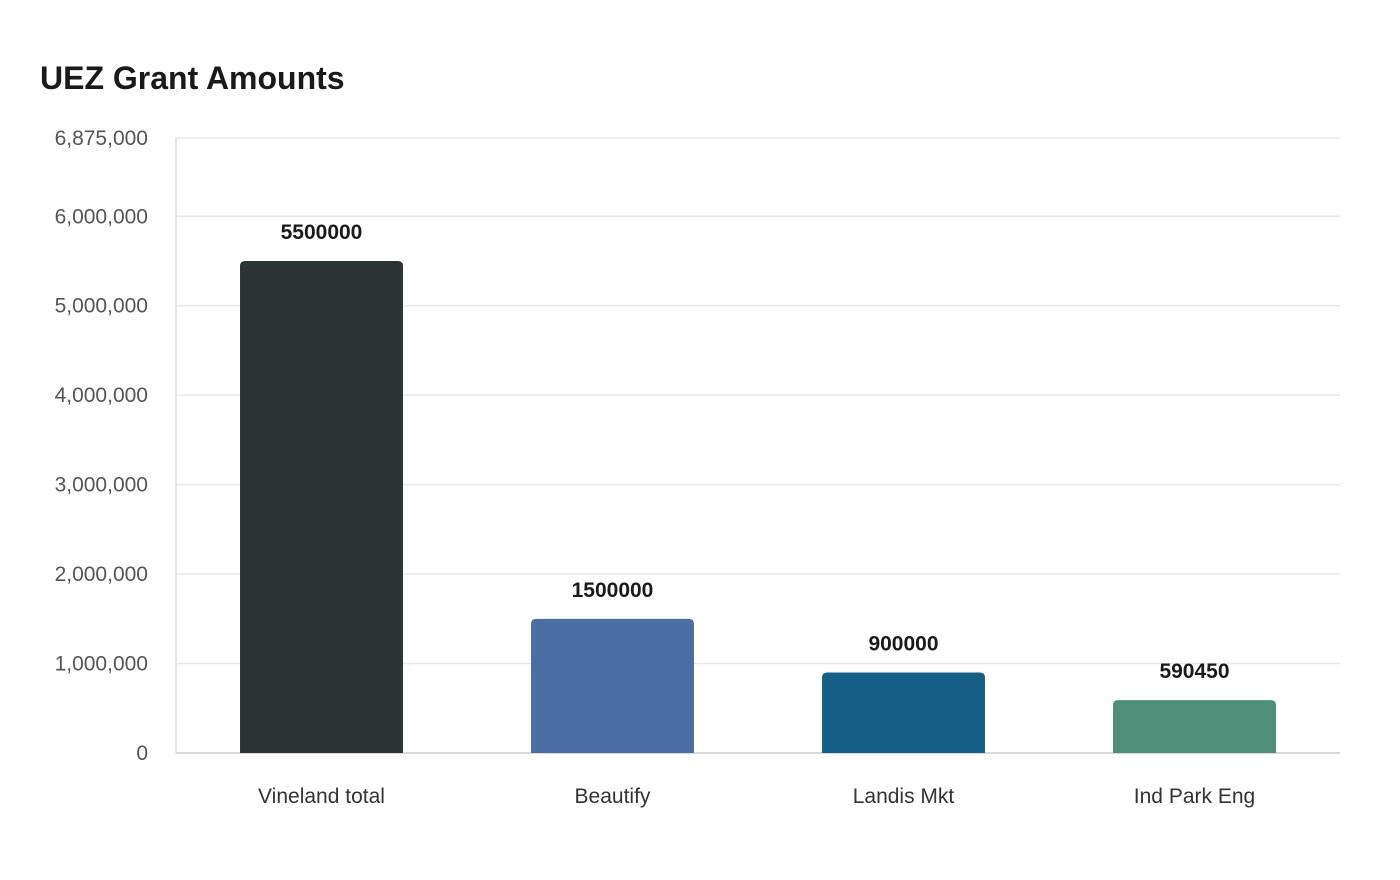  Describe the element at coordinates (1194, 796) in the screenshot. I see `x-tick-label: Ind Park Eng` at that location.